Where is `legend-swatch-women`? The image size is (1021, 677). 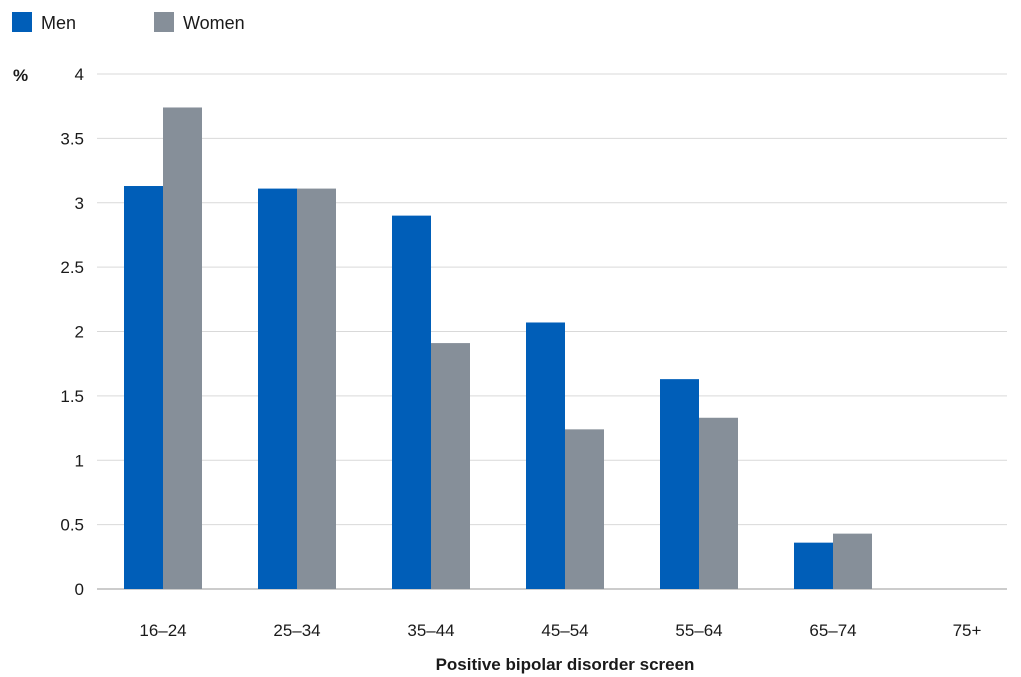 legend-swatch-women is located at coordinates (164, 22).